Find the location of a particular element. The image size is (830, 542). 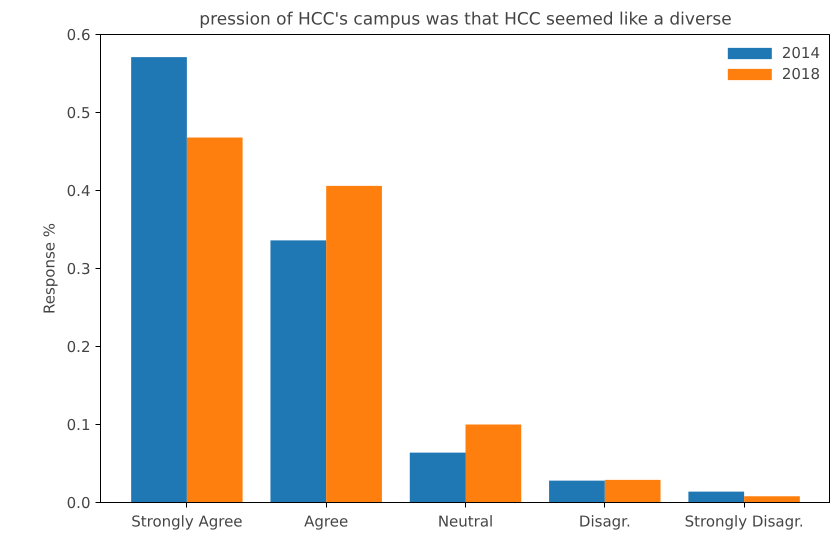

chart-title: pression of HCC's campus was that HCC seemed like a diverse is located at coordinates (465, 20).